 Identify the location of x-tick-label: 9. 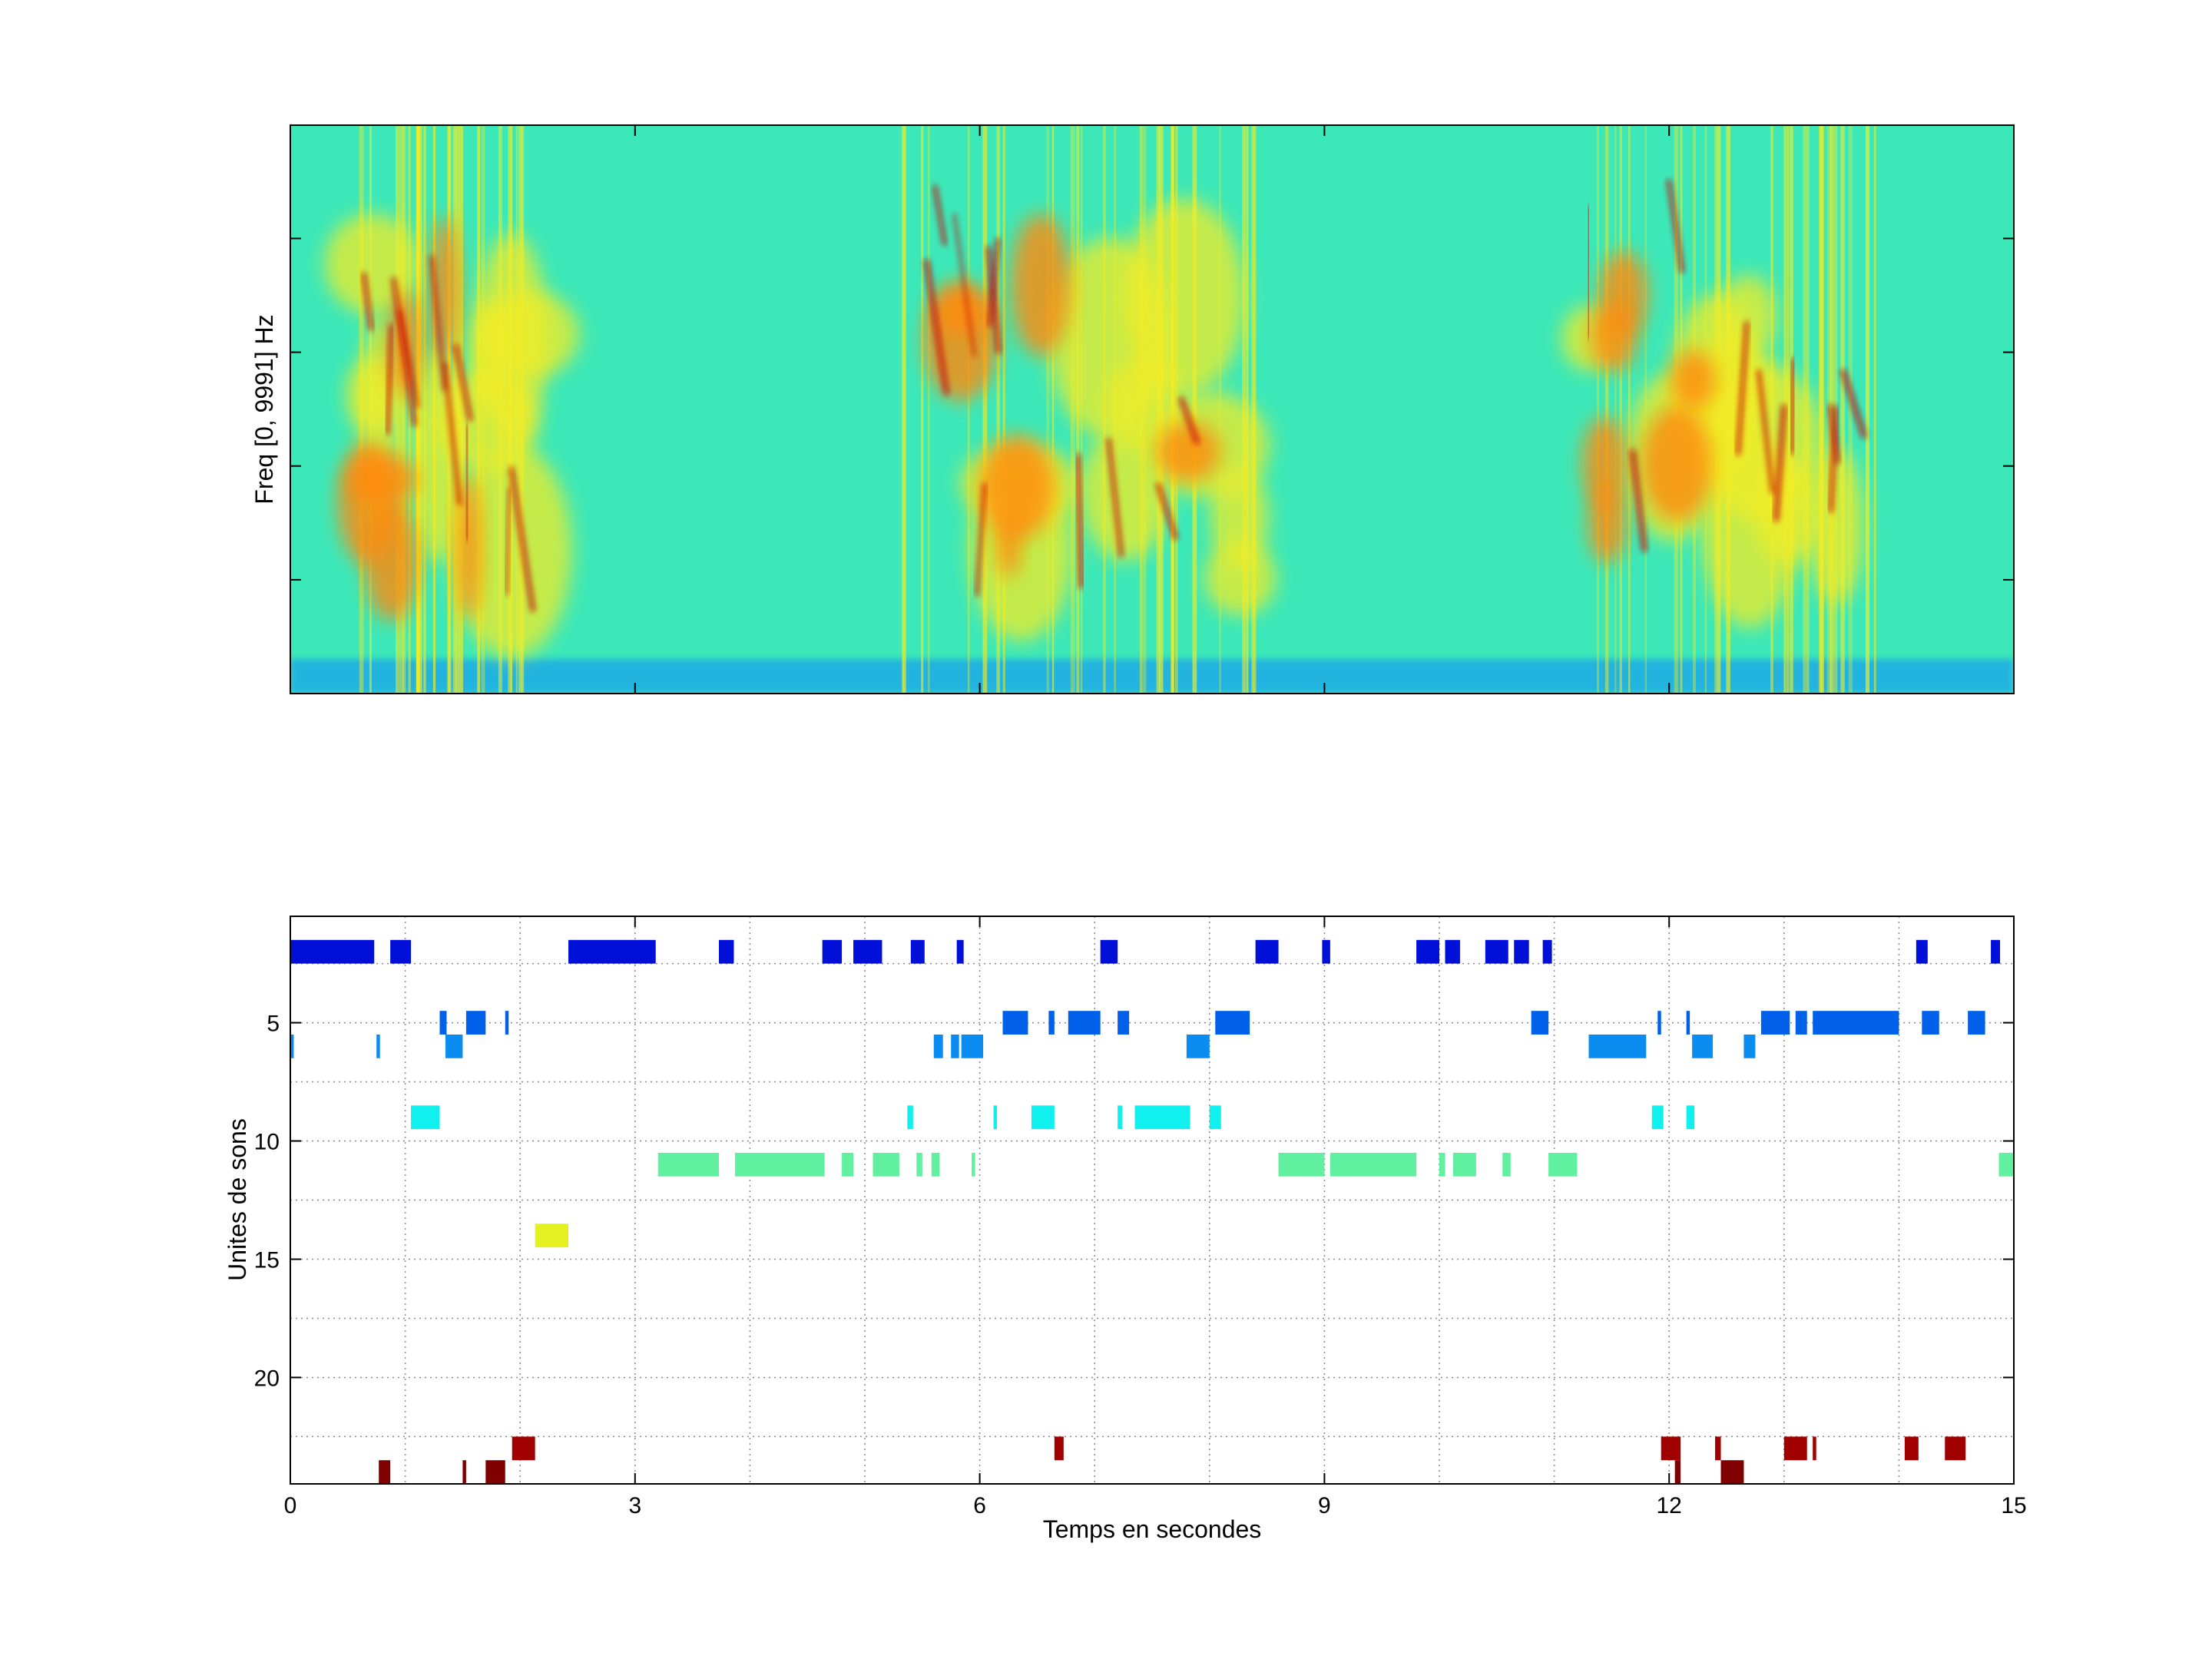
(1324, 1505).